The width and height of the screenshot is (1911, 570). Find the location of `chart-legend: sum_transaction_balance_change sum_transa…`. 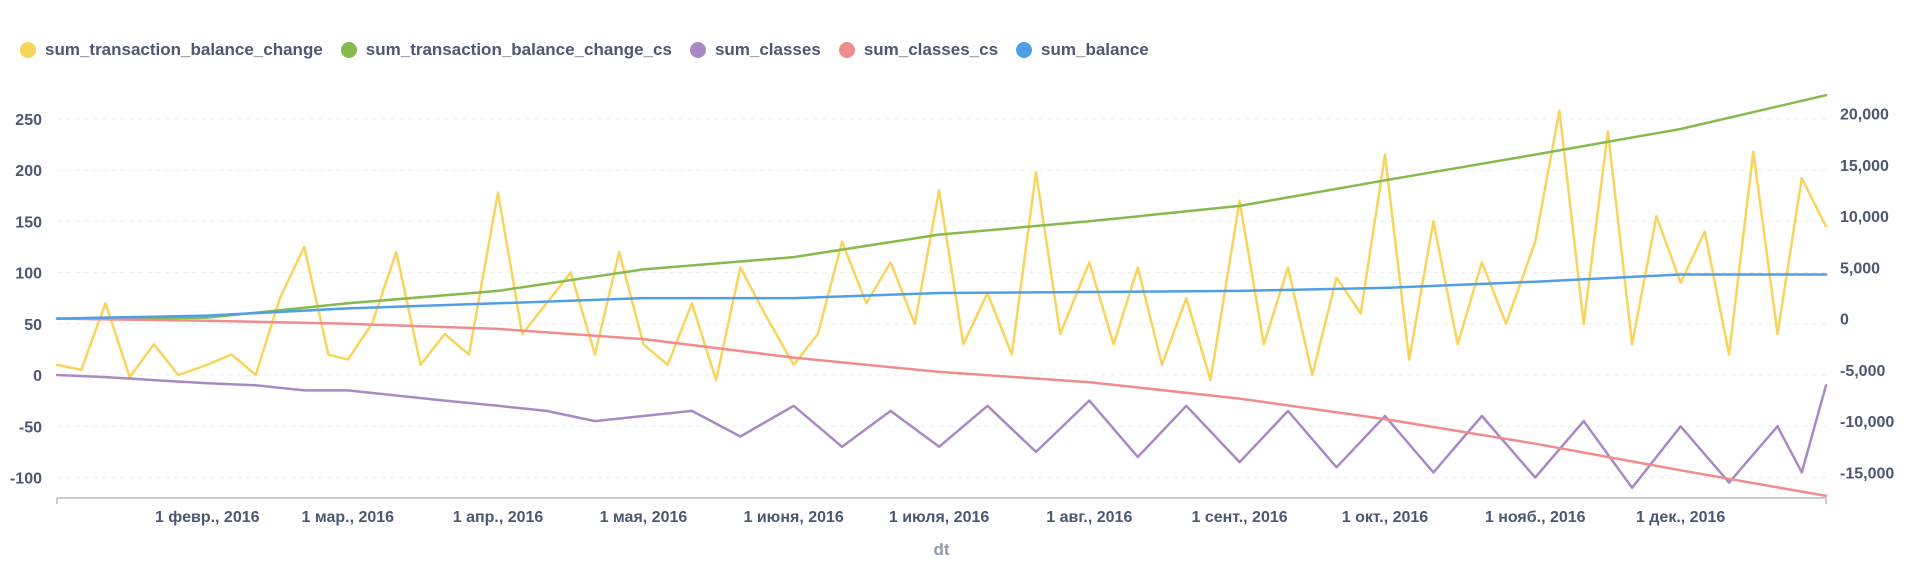

chart-legend: sum_transaction_balance_change sum_transa… is located at coordinates (593, 50).